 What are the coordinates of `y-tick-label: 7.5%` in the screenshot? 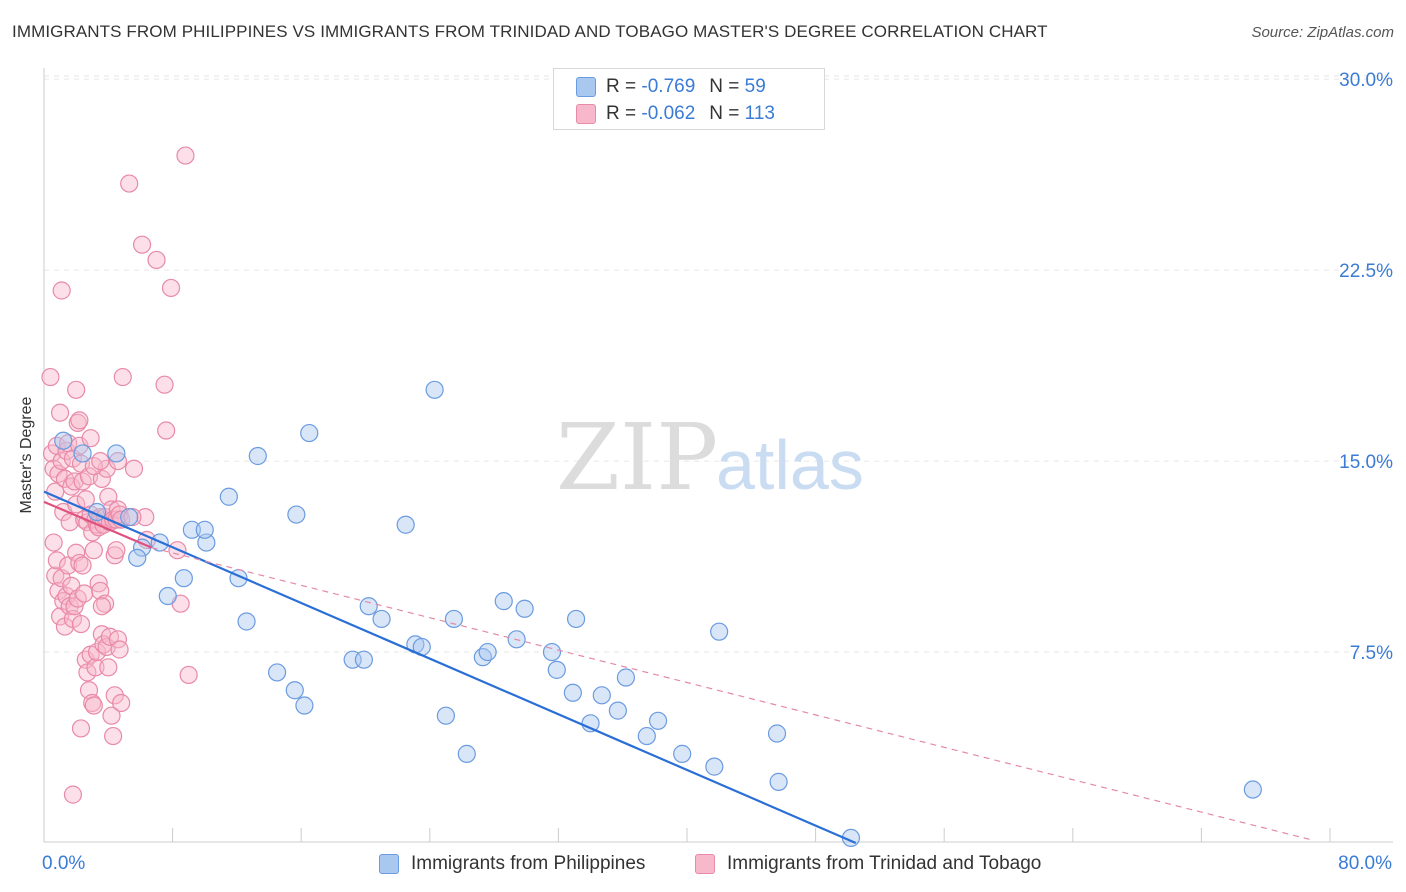 It's located at (1371, 653).